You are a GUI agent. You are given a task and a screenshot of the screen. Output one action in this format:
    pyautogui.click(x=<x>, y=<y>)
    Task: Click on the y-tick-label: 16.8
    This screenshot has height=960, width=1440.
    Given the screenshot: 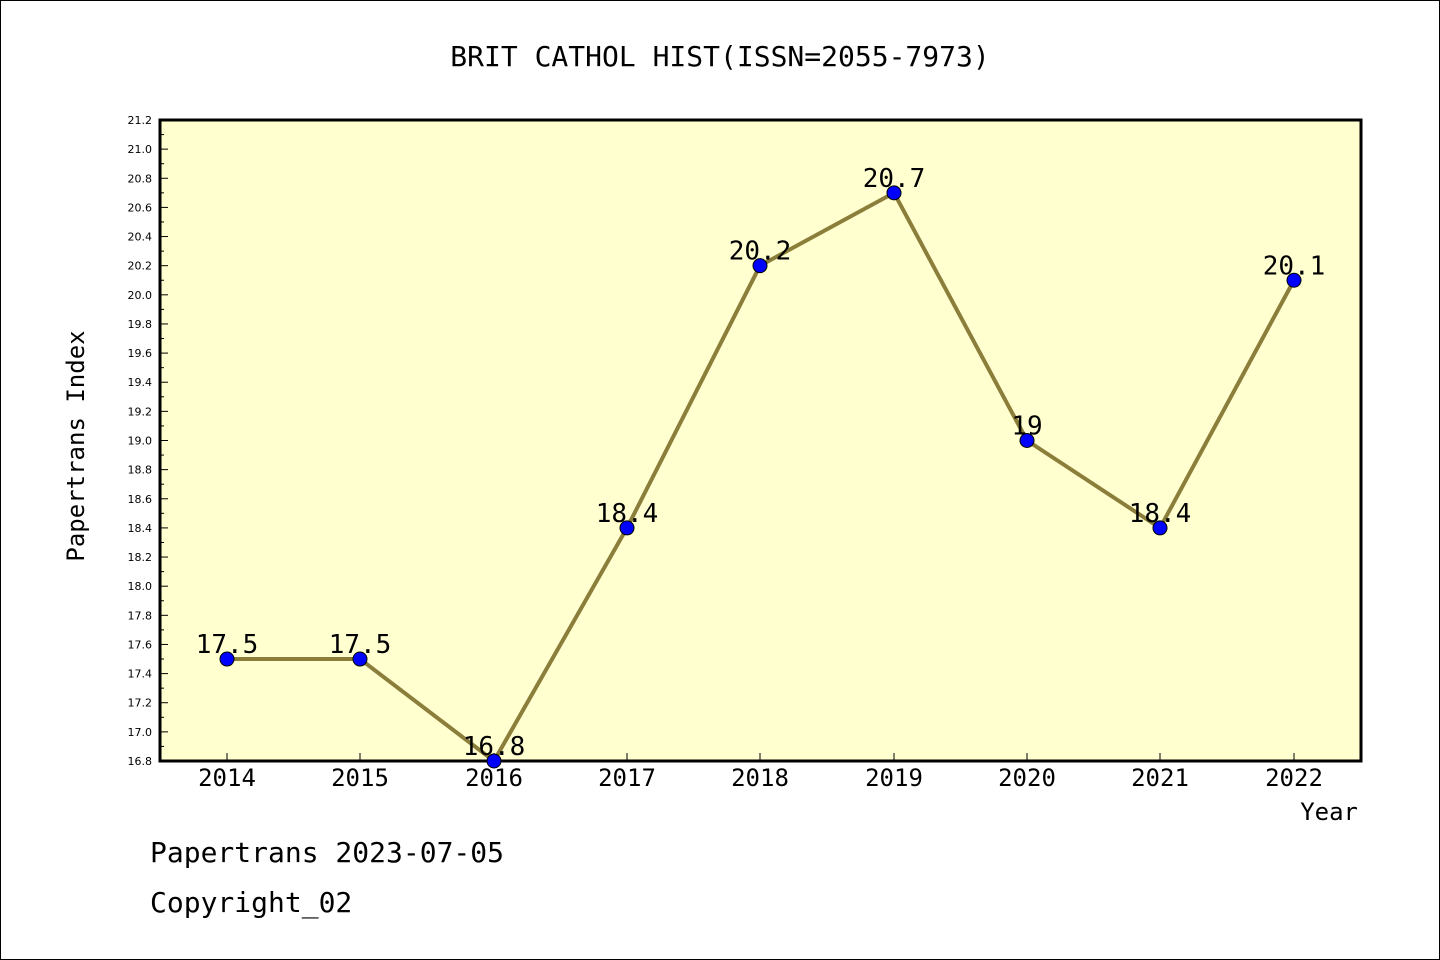 What is the action you would take?
    pyautogui.click(x=140, y=761)
    